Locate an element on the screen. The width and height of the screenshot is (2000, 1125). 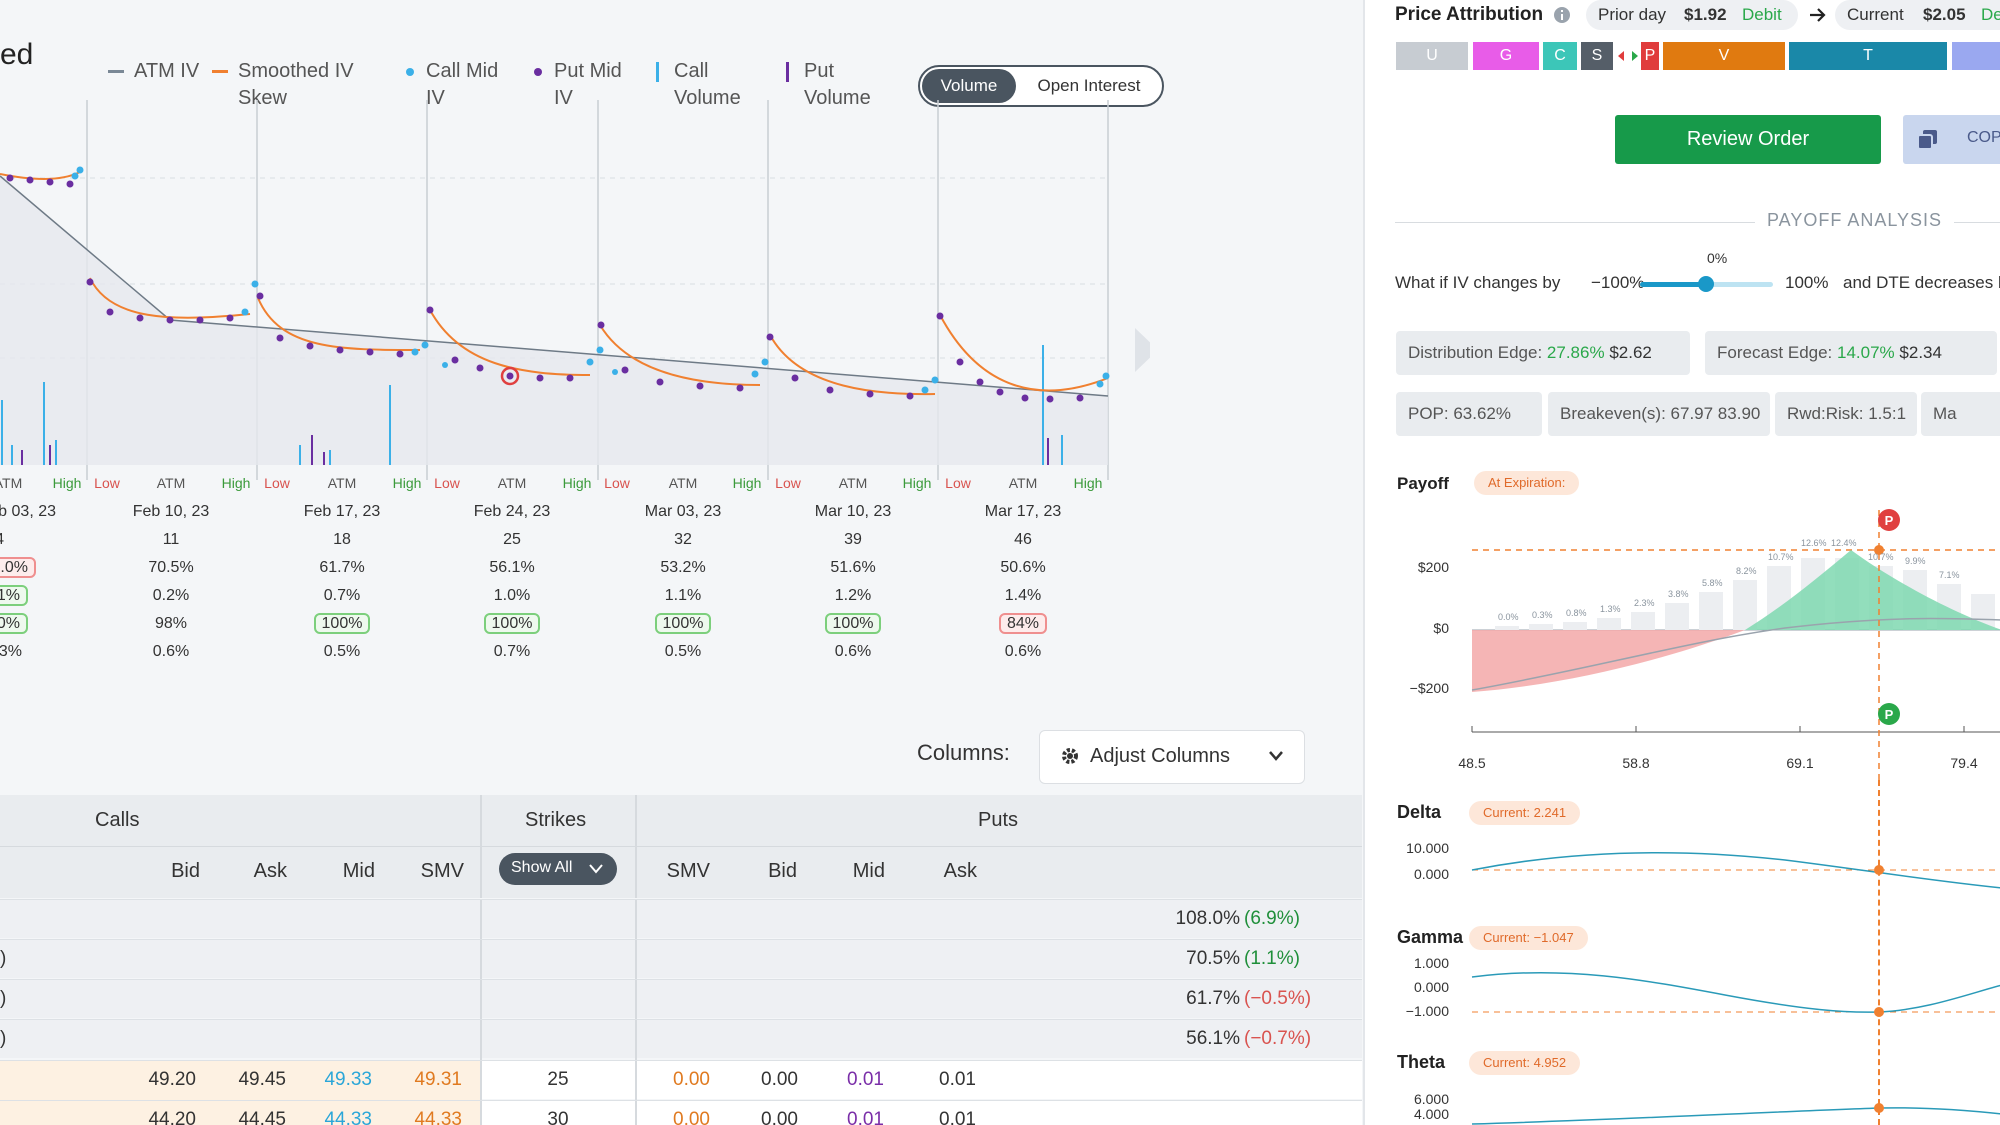
dte-change-text: and DTE decreases b is located at coordinates (1921, 282).